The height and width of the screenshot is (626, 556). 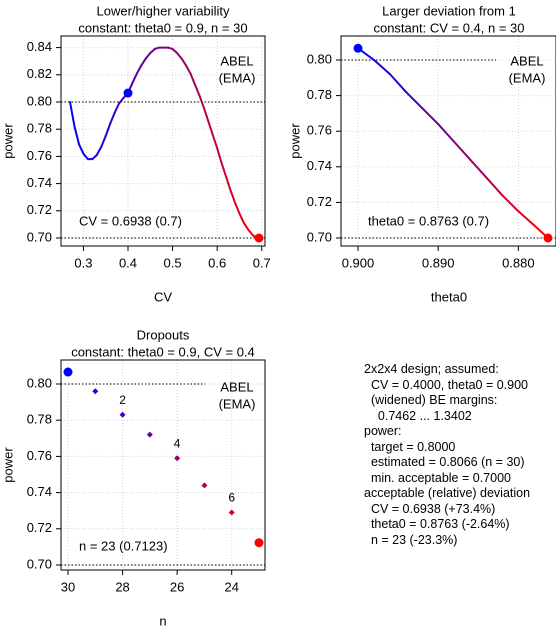 I want to click on info-line: 0.7462 ... 1.3402, so click(x=418, y=415).